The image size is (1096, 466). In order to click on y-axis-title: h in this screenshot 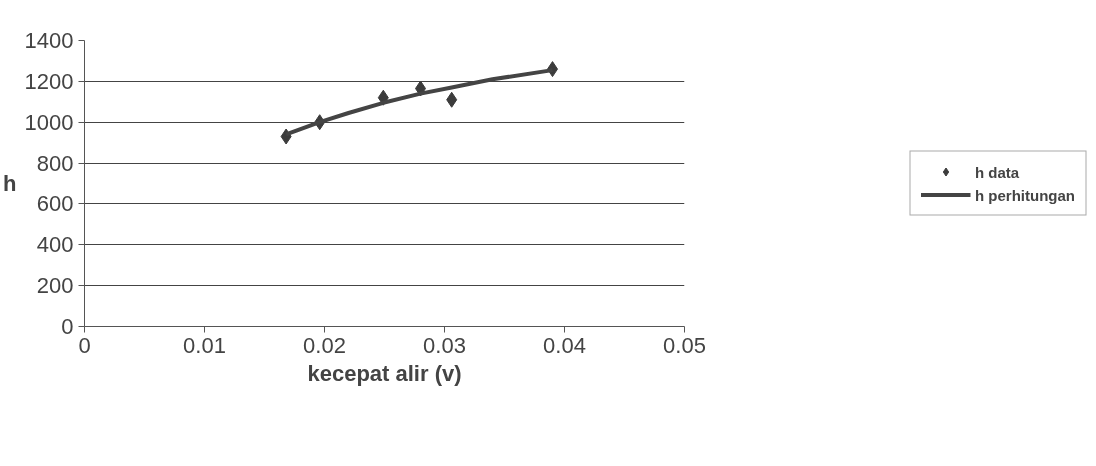, I will do `click(10, 183)`.